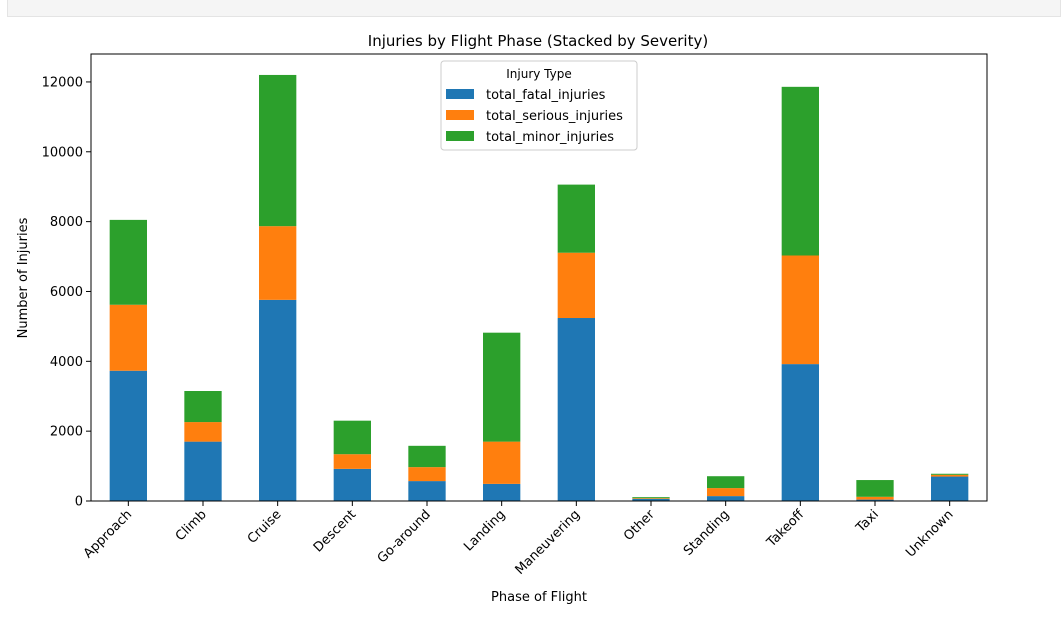 This screenshot has height=617, width=1061. I want to click on bar-maneuvering-total-serious-injuries, so click(576, 285).